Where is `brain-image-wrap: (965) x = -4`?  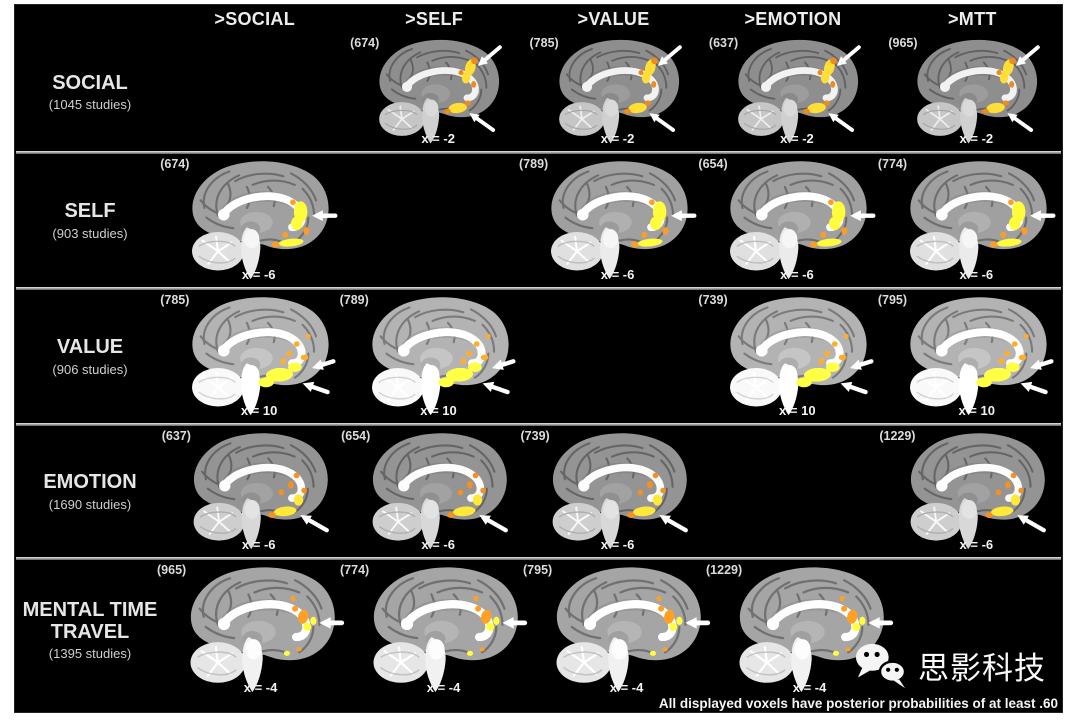 brain-image-wrap: (965) x = -4 is located at coordinates (252, 629).